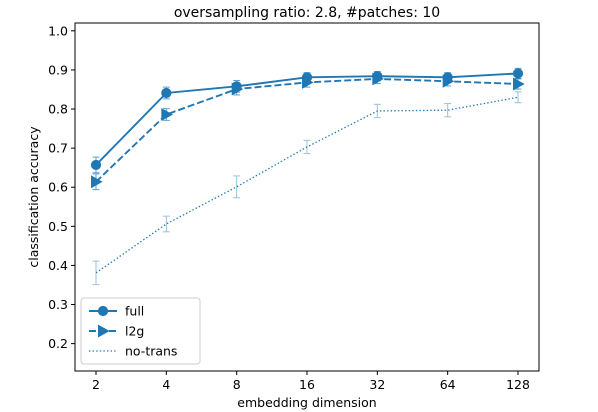  Describe the element at coordinates (134, 331) in the screenshot. I see `legend-label: l2g` at that location.